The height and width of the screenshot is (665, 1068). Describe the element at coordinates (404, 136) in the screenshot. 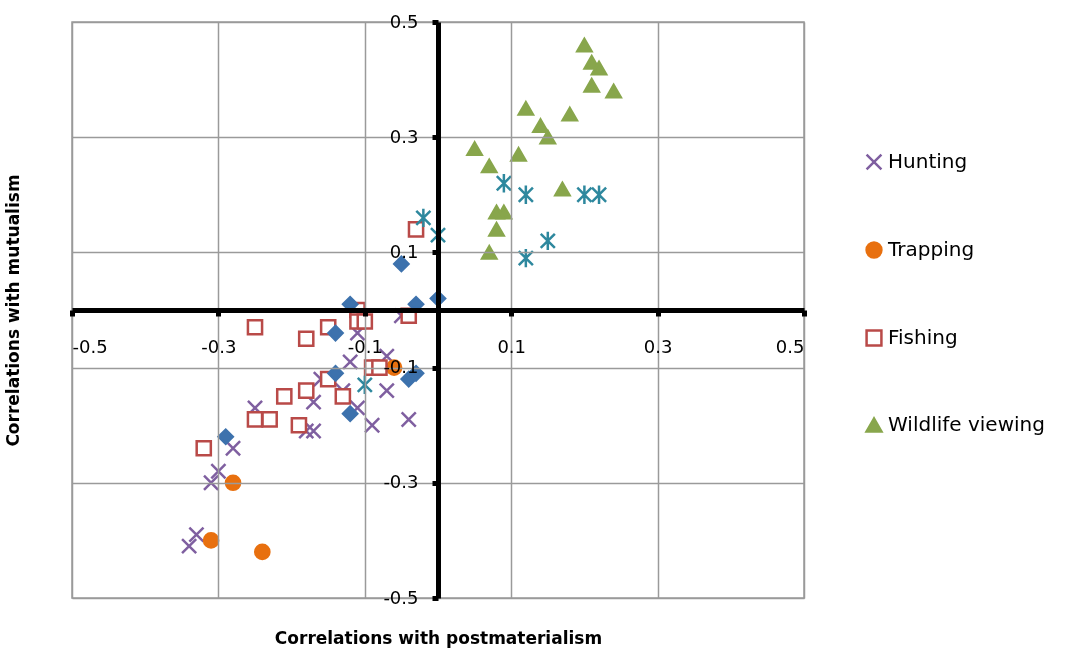

I see `y-tick-label: 0.3` at that location.